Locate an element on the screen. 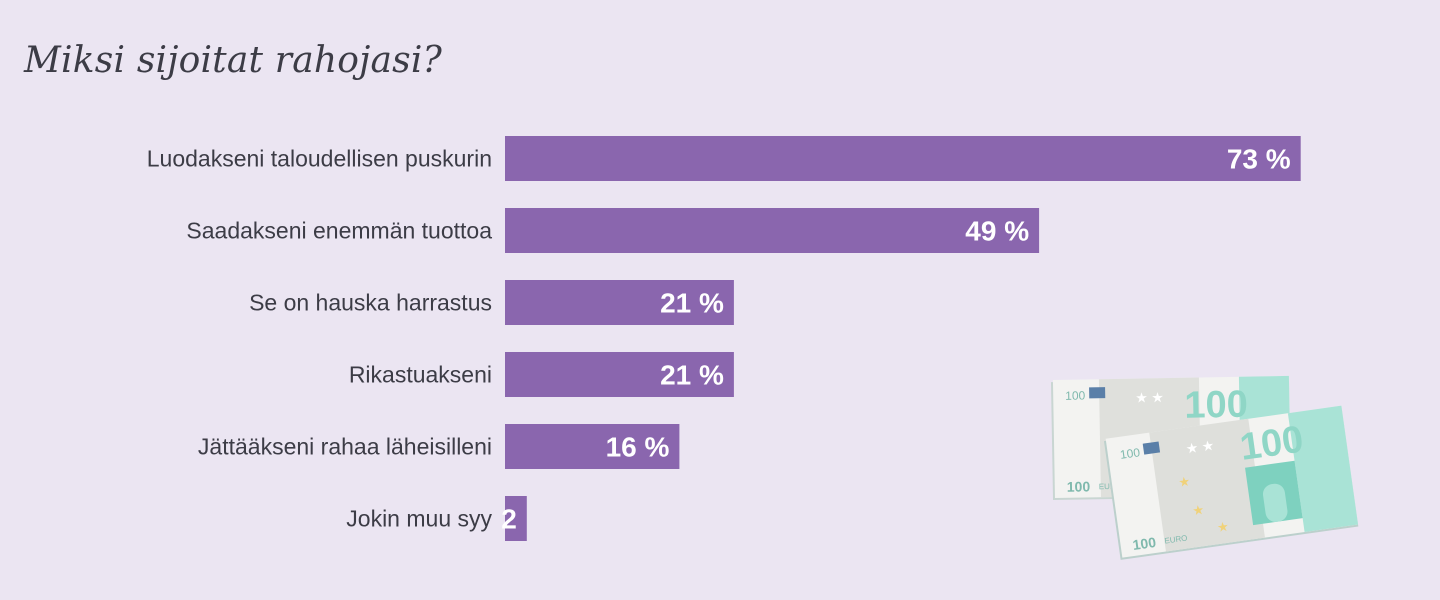  category-label: Jokin muu syy is located at coordinates (419, 519).